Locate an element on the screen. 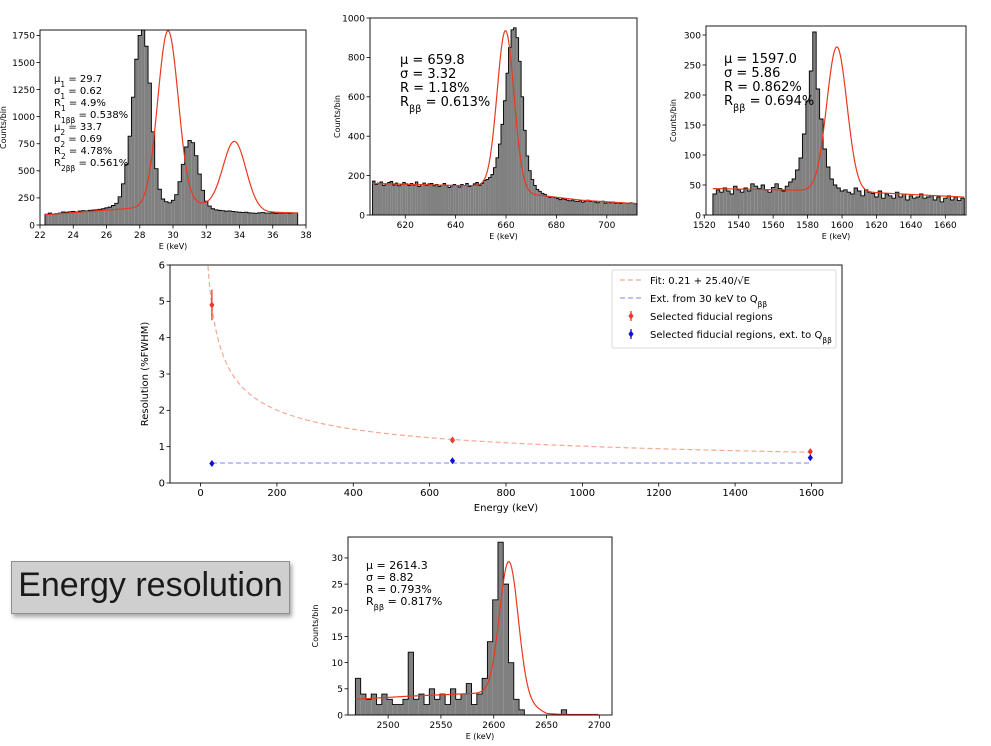  legend-entry: Selected fiducial regions, ext. to Qββ is located at coordinates (741, 337).